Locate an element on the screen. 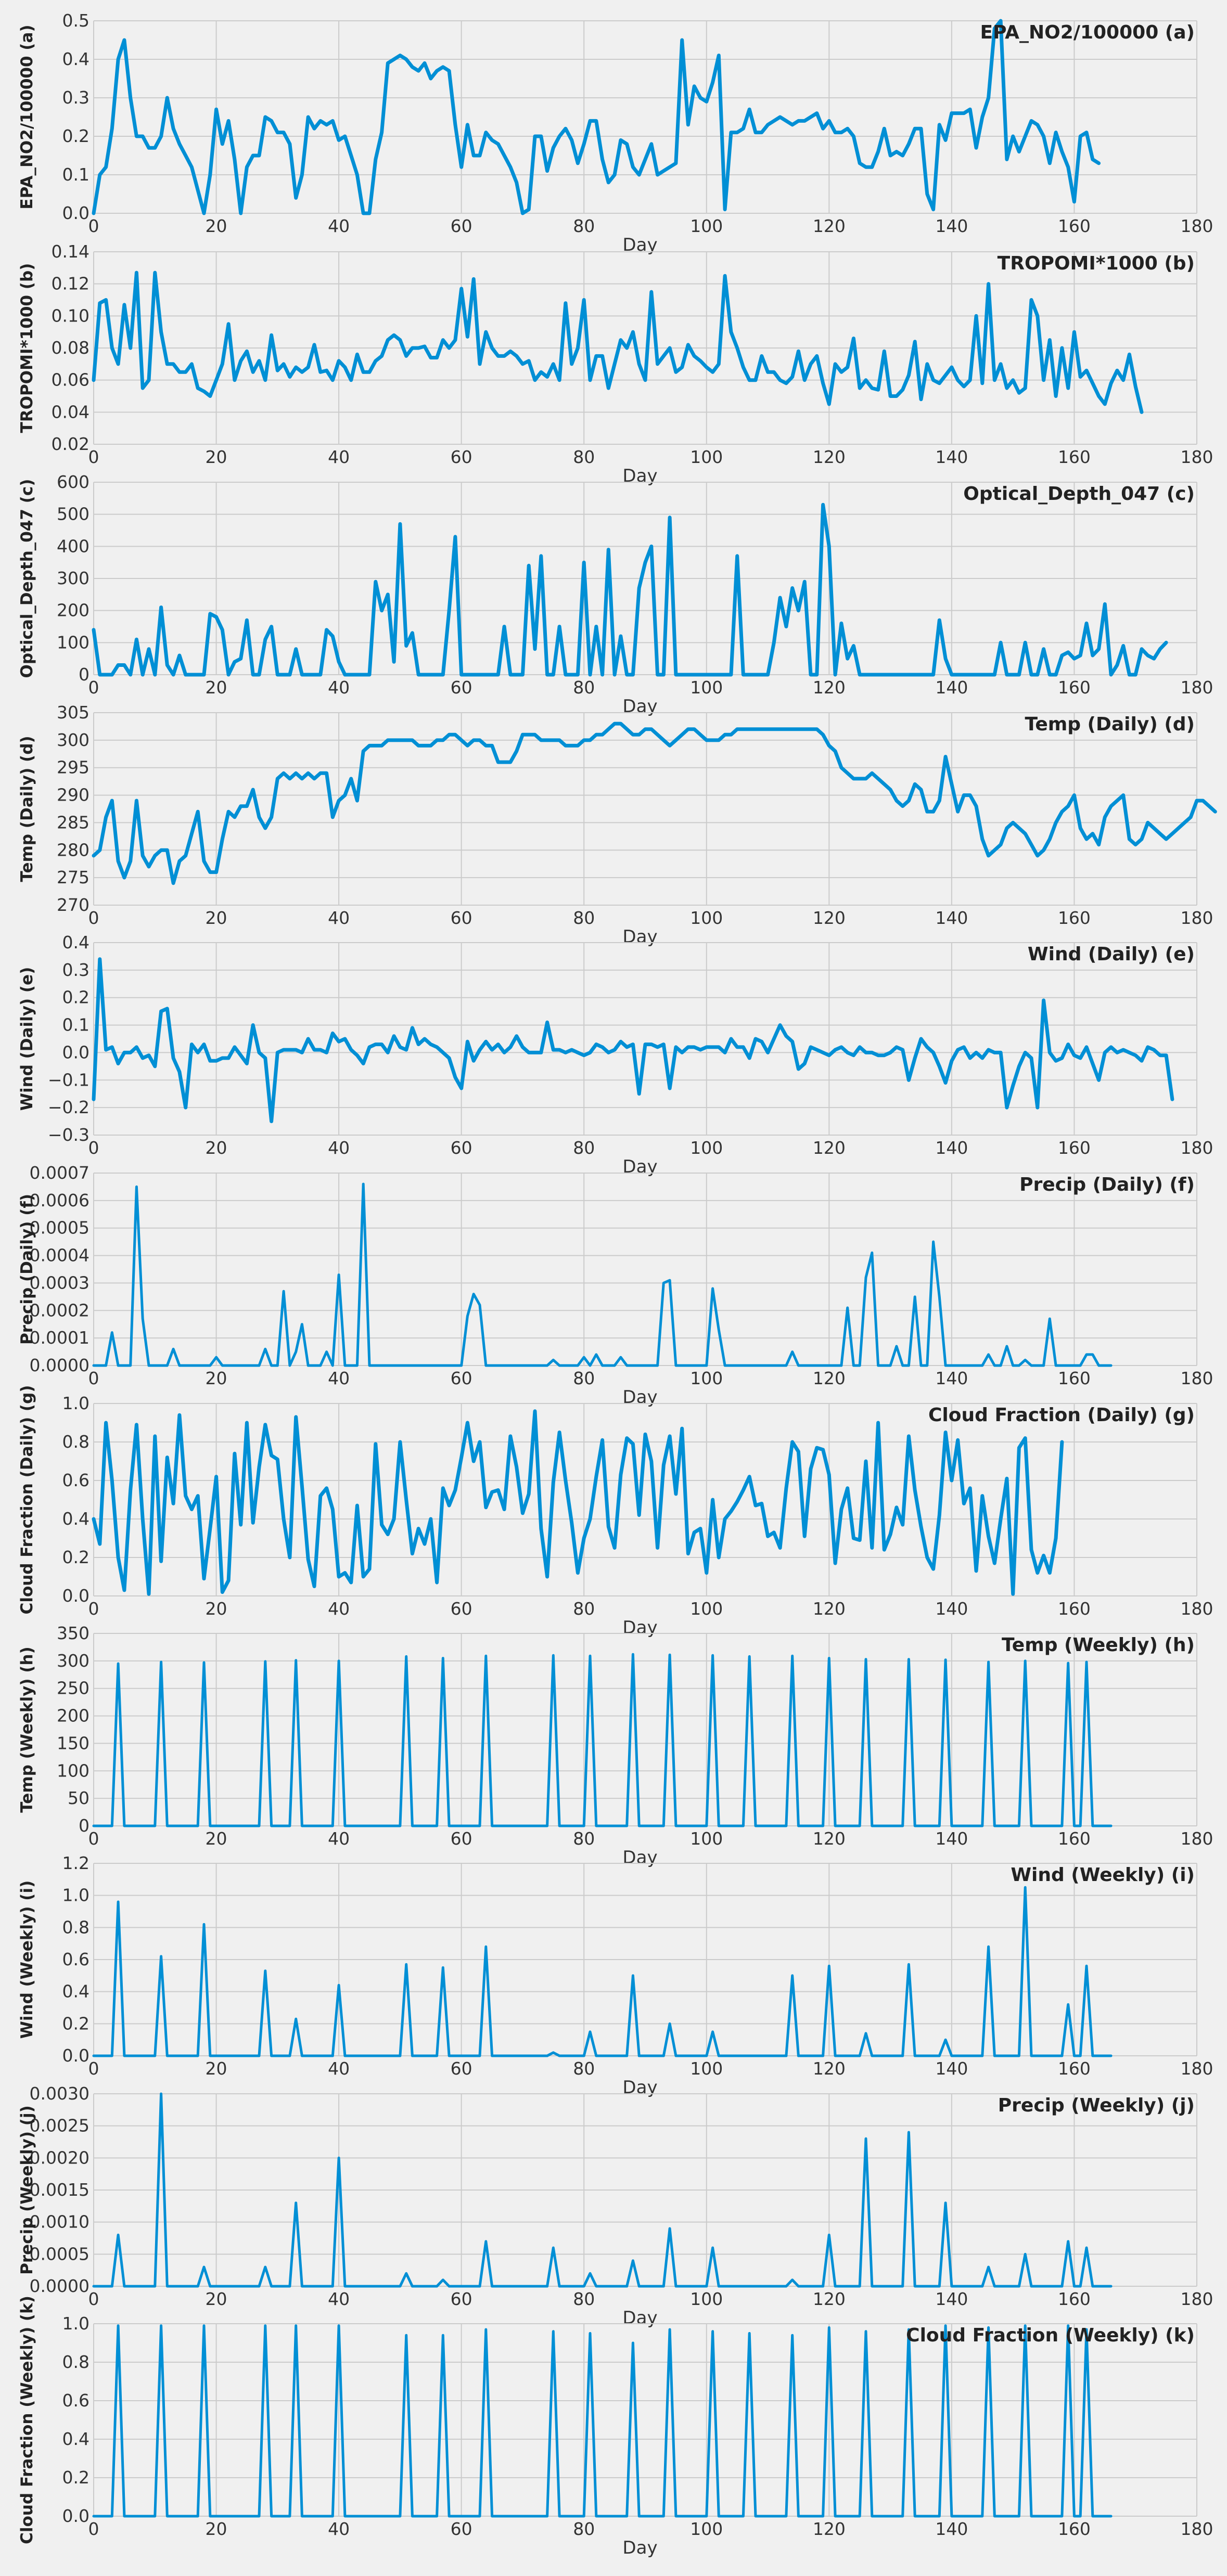  y-tick-label: 0.06 is located at coordinates (71, 380).